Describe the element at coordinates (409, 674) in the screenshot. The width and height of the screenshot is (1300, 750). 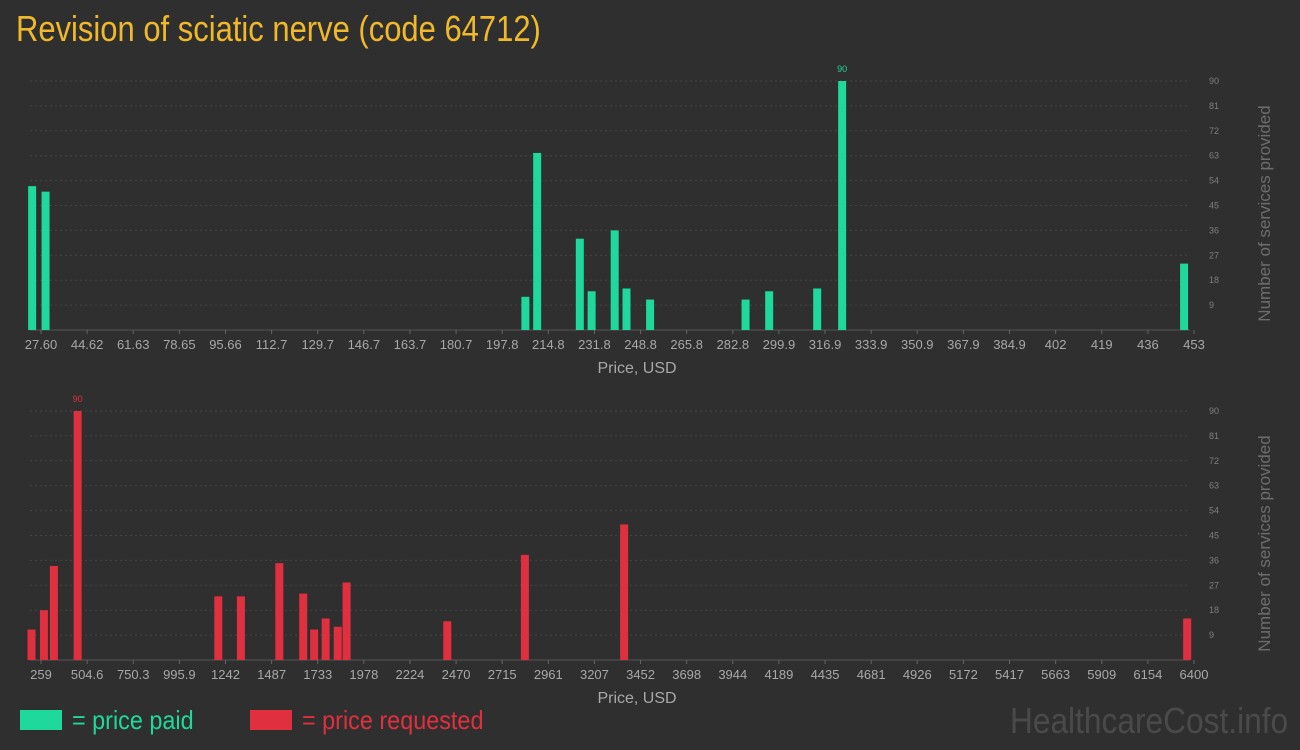
I see `requested-x-tick-label: 2224` at that location.